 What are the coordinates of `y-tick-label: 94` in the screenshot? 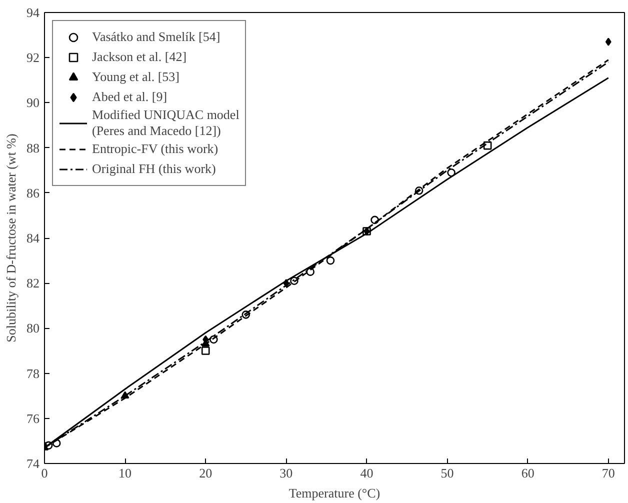 It's located at (33, 12).